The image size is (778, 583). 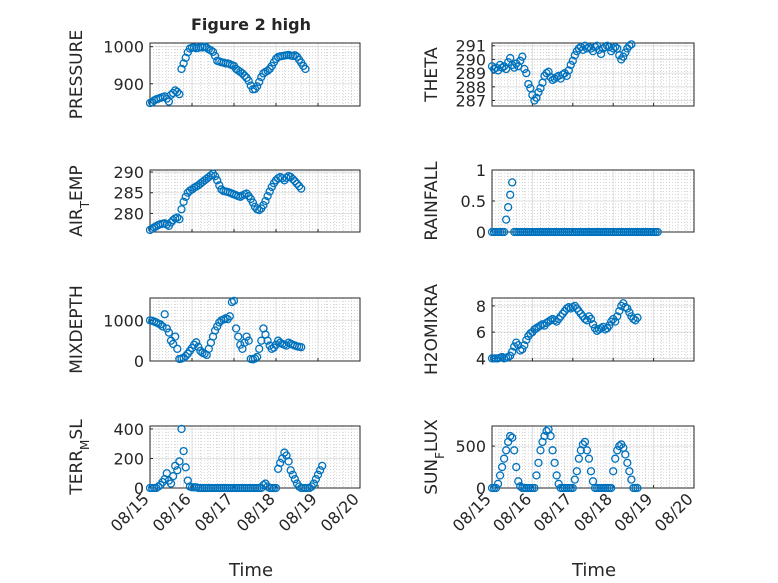 I want to click on x-axis-label-right: Time, so click(x=593, y=570).